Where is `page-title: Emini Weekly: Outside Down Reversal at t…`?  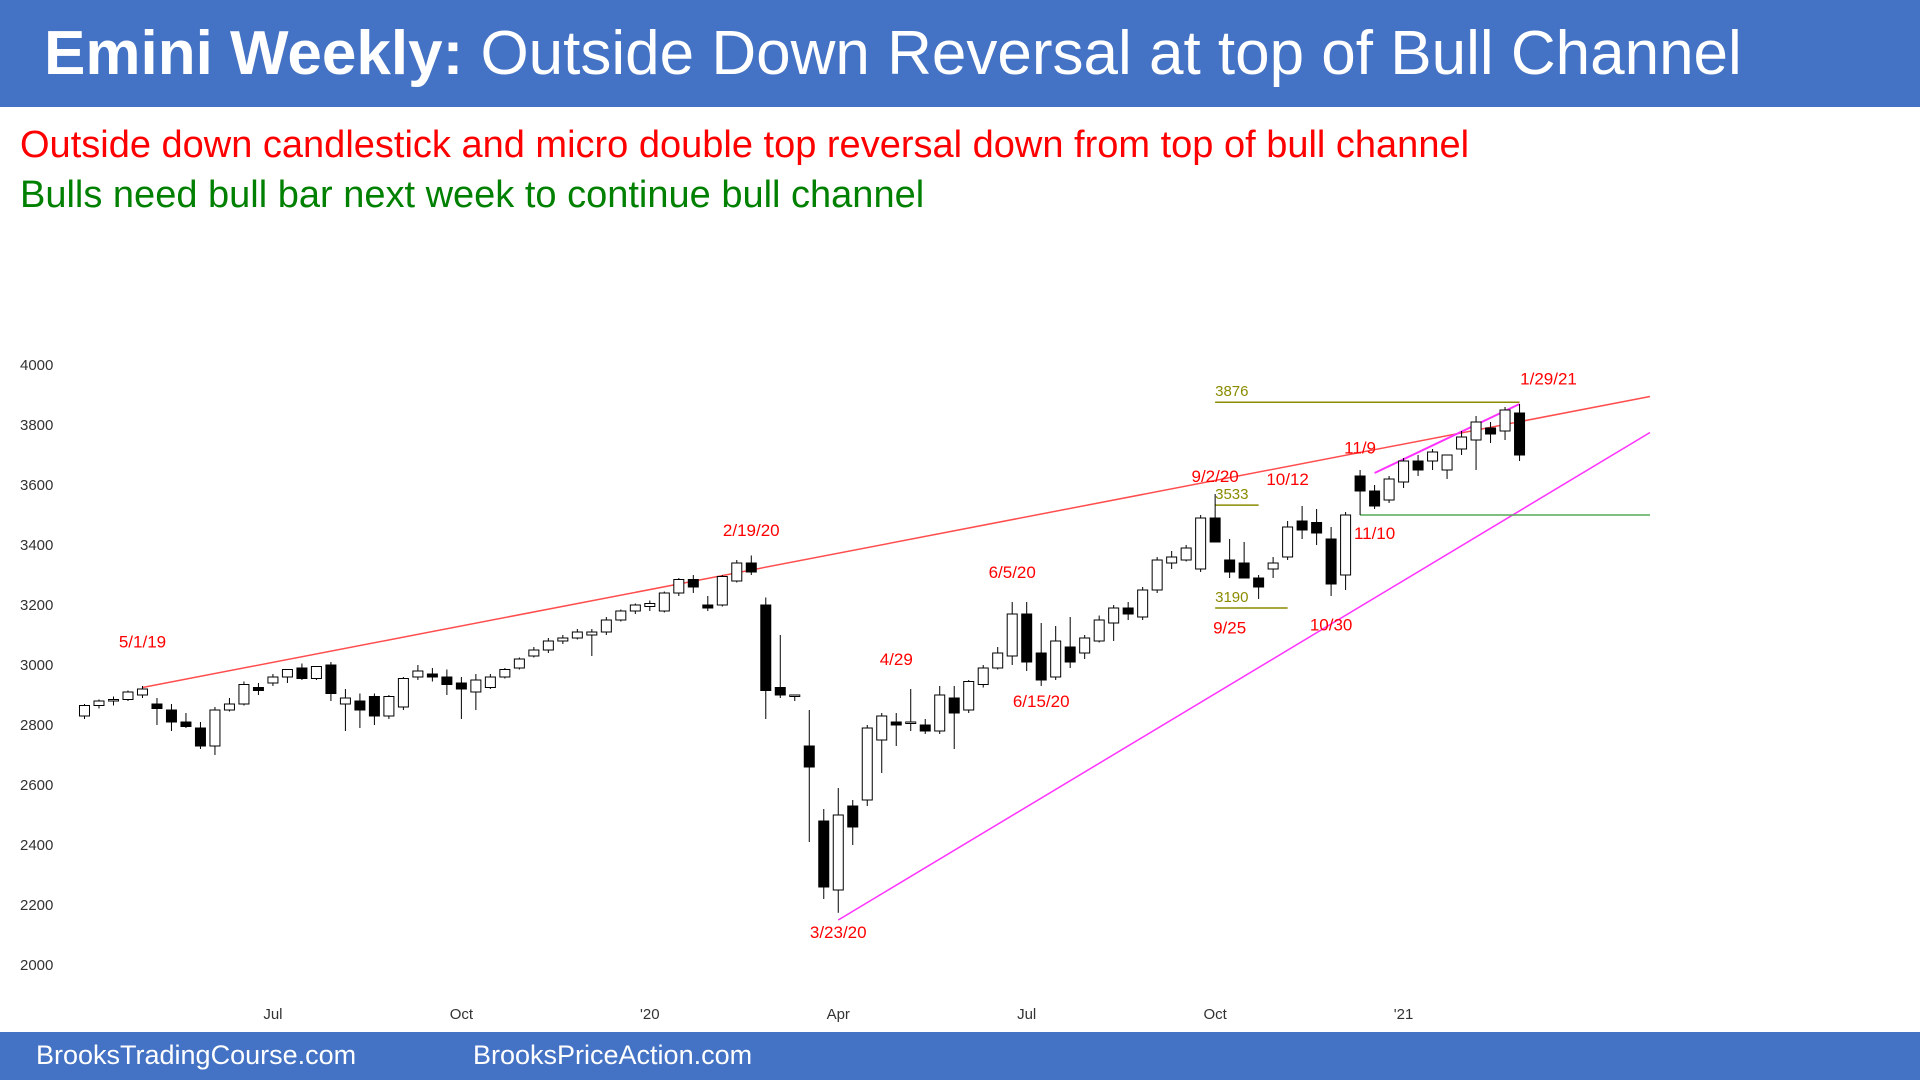
page-title: Emini Weekly: Outside Down Reversal at t… is located at coordinates (893, 54).